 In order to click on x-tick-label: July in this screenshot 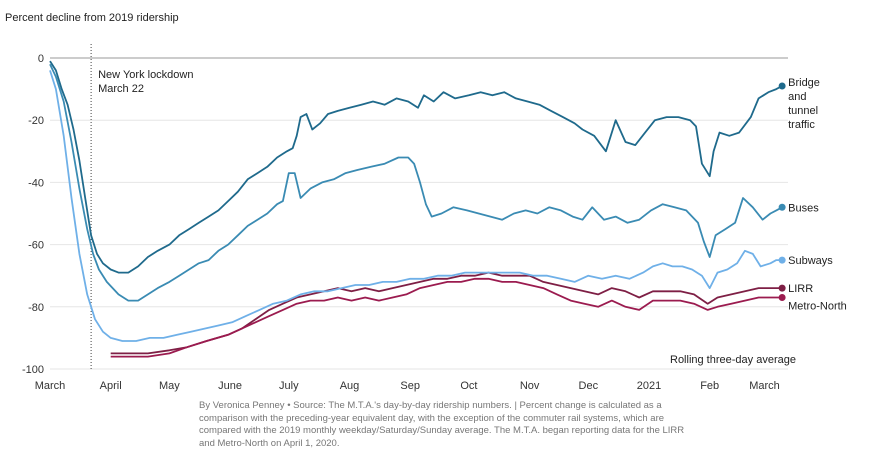, I will do `click(289, 386)`.